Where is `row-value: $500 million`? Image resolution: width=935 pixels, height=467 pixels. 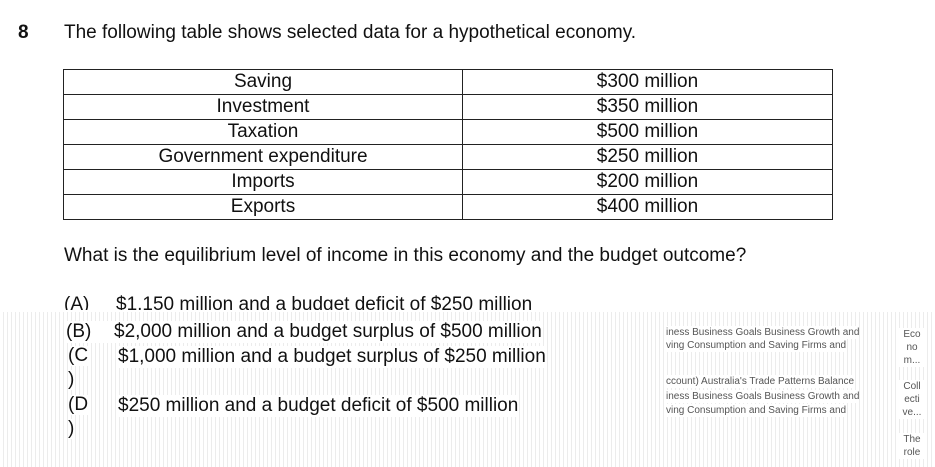 row-value: $500 million is located at coordinates (647, 132).